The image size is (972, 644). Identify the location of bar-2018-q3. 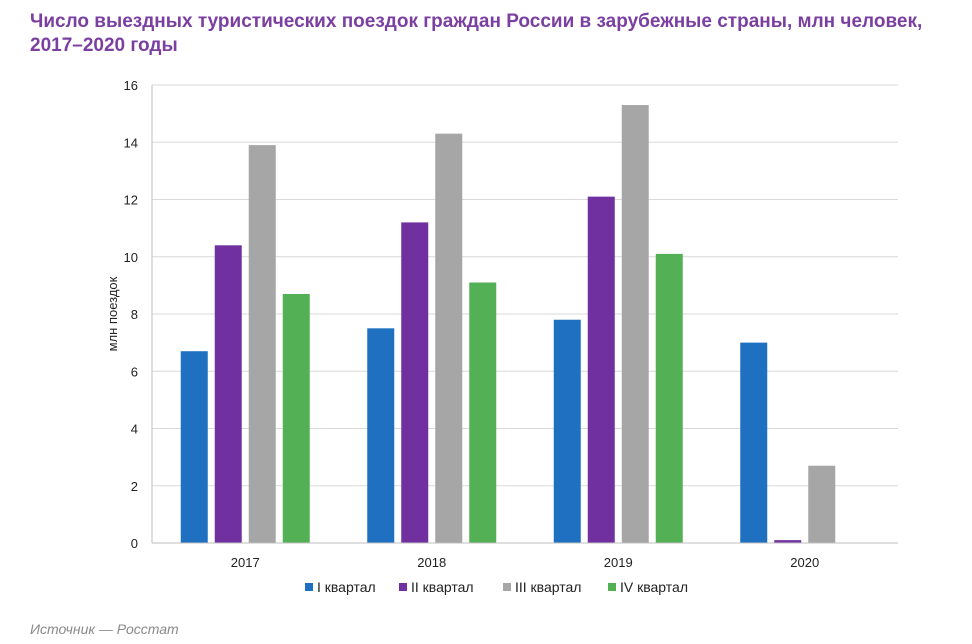
(449, 338).